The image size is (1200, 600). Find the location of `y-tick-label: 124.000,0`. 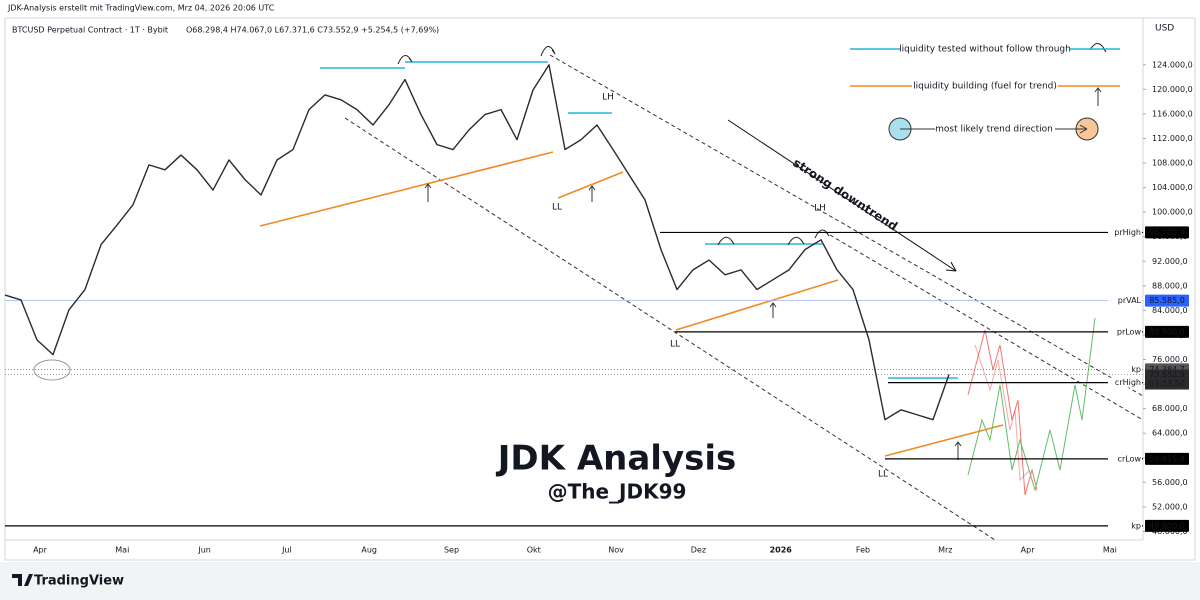

y-tick-label: 124.000,0 is located at coordinates (1172, 64).